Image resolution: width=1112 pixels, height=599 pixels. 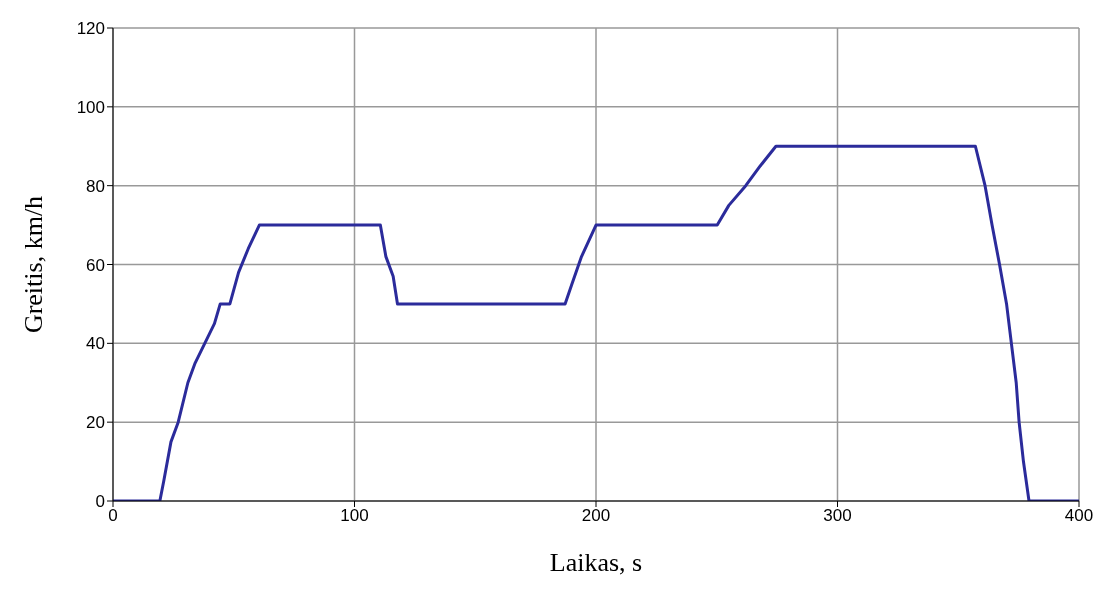 I want to click on y-axis-title: Greitis, km/h, so click(x=34, y=264).